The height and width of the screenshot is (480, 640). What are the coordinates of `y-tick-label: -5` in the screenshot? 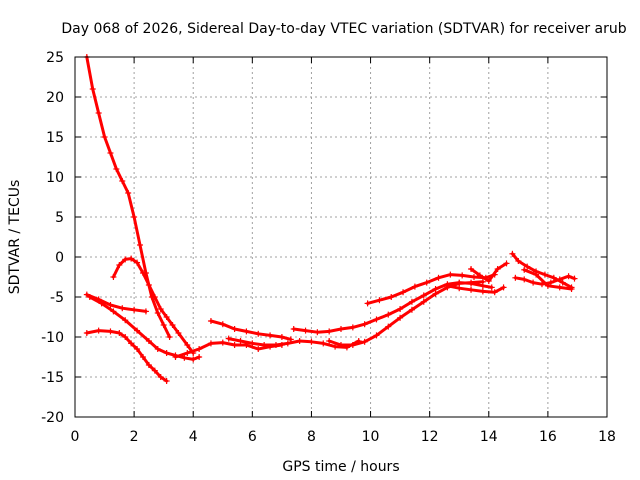 It's located at (57, 298).